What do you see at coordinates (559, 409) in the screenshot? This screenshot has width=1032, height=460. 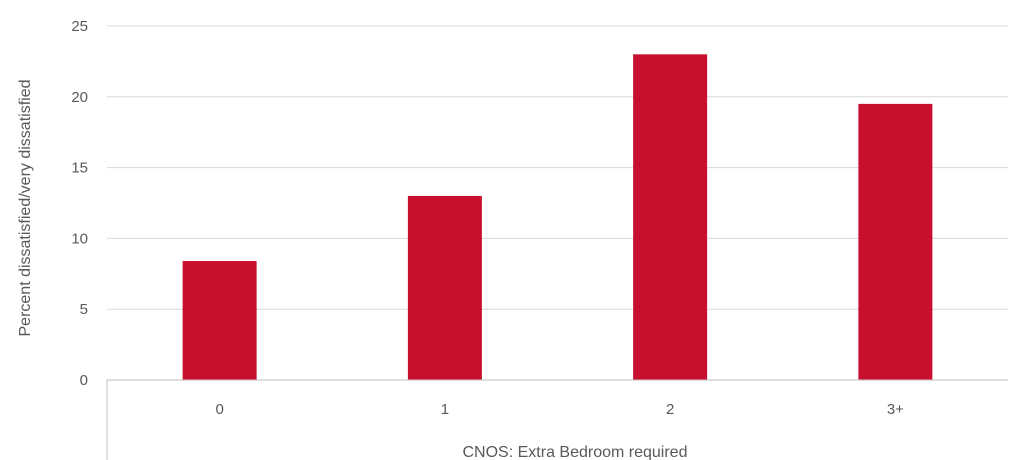 I see `x-tick-labels: 0 1 2 3+` at bounding box center [559, 409].